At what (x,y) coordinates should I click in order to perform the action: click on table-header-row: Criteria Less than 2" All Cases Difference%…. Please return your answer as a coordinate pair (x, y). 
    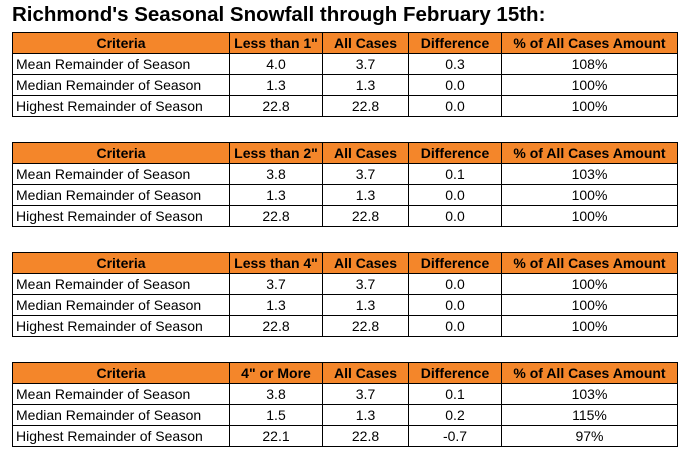
    Looking at the image, I should click on (345, 153).